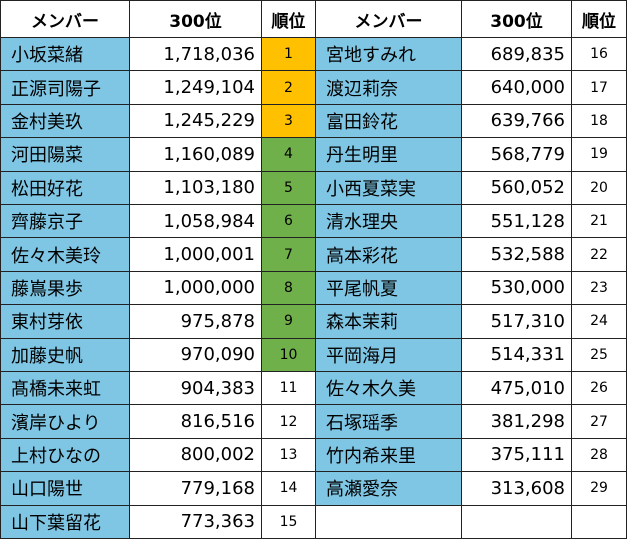  What do you see at coordinates (599, 88) in the screenshot?
I see `rank: 17` at bounding box center [599, 88].